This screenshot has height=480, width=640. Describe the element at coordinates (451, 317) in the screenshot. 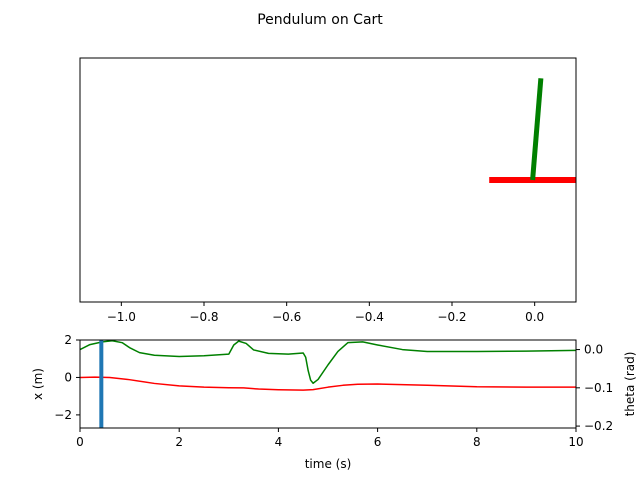

I see `x-tick-label: −0.2` at that location.